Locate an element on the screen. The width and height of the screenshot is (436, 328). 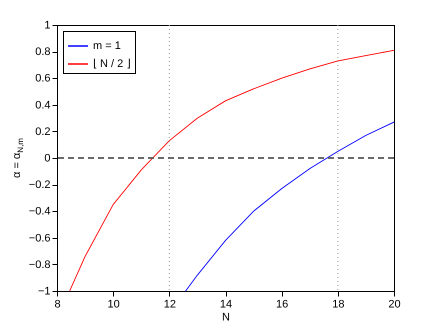
y-tick-label: 1 is located at coordinates (47, 26).